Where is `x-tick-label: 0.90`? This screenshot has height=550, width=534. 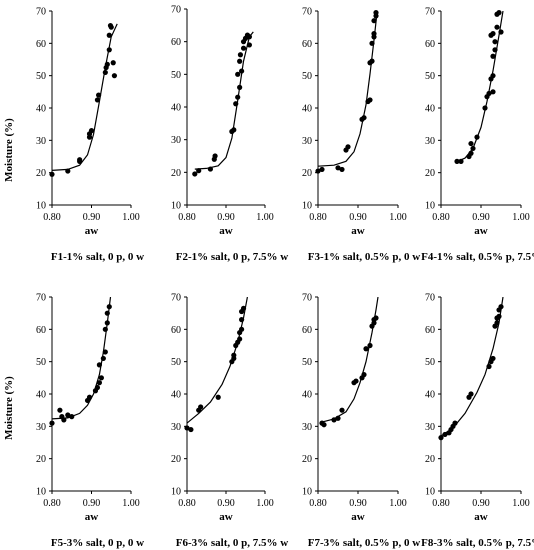
x-tick-label: 0.90 is located at coordinates (92, 503).